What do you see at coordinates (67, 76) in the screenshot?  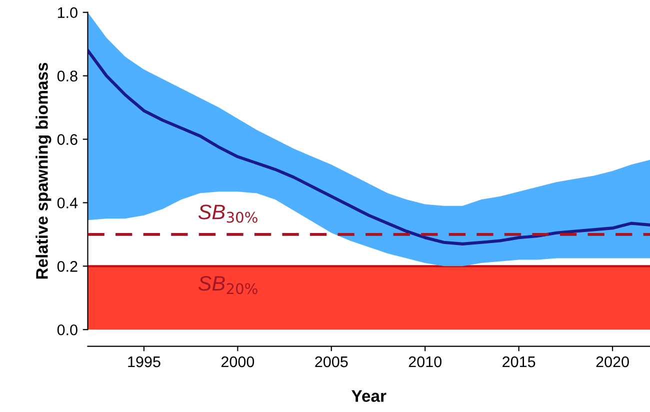 I see `y-tick-label: 0.8` at bounding box center [67, 76].